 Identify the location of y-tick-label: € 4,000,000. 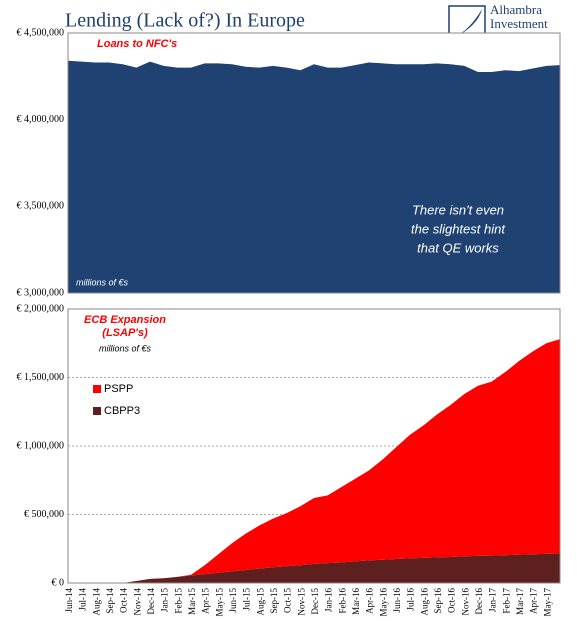
(41, 119).